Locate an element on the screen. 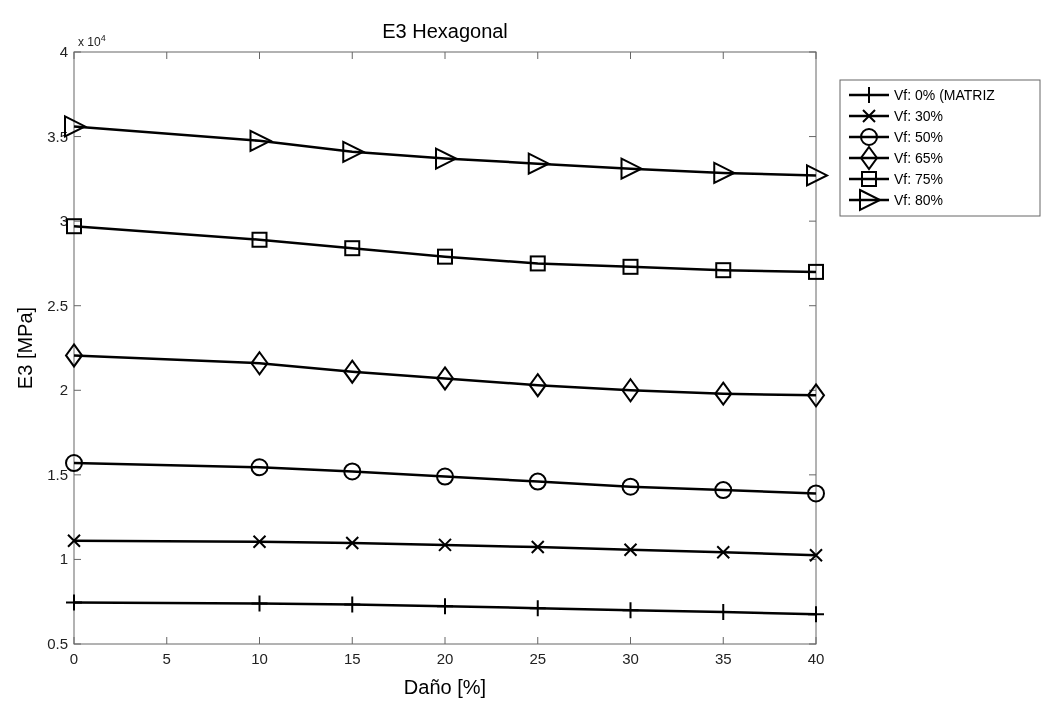  y-tick-label: 4 is located at coordinates (63, 51).